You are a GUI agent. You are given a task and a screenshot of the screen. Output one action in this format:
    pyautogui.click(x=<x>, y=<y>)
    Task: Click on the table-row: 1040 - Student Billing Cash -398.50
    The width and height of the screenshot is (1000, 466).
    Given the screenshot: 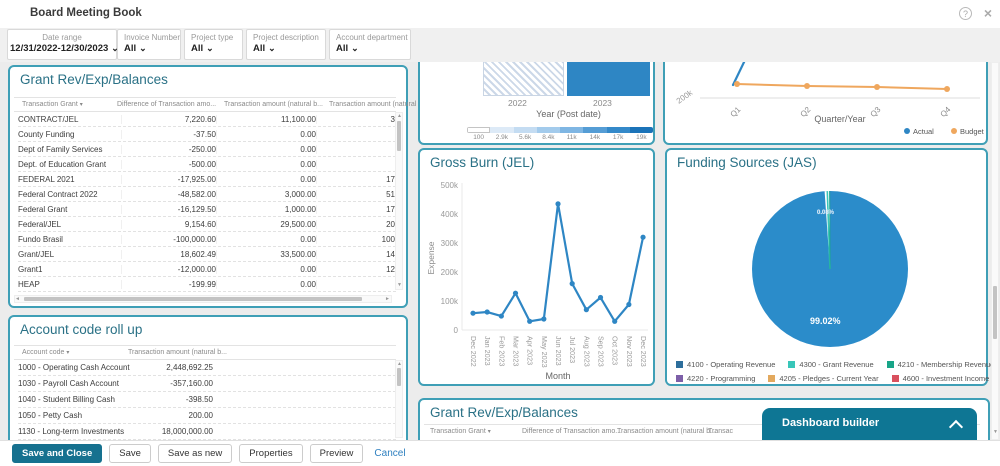 What is the action you would take?
    pyautogui.click(x=207, y=400)
    